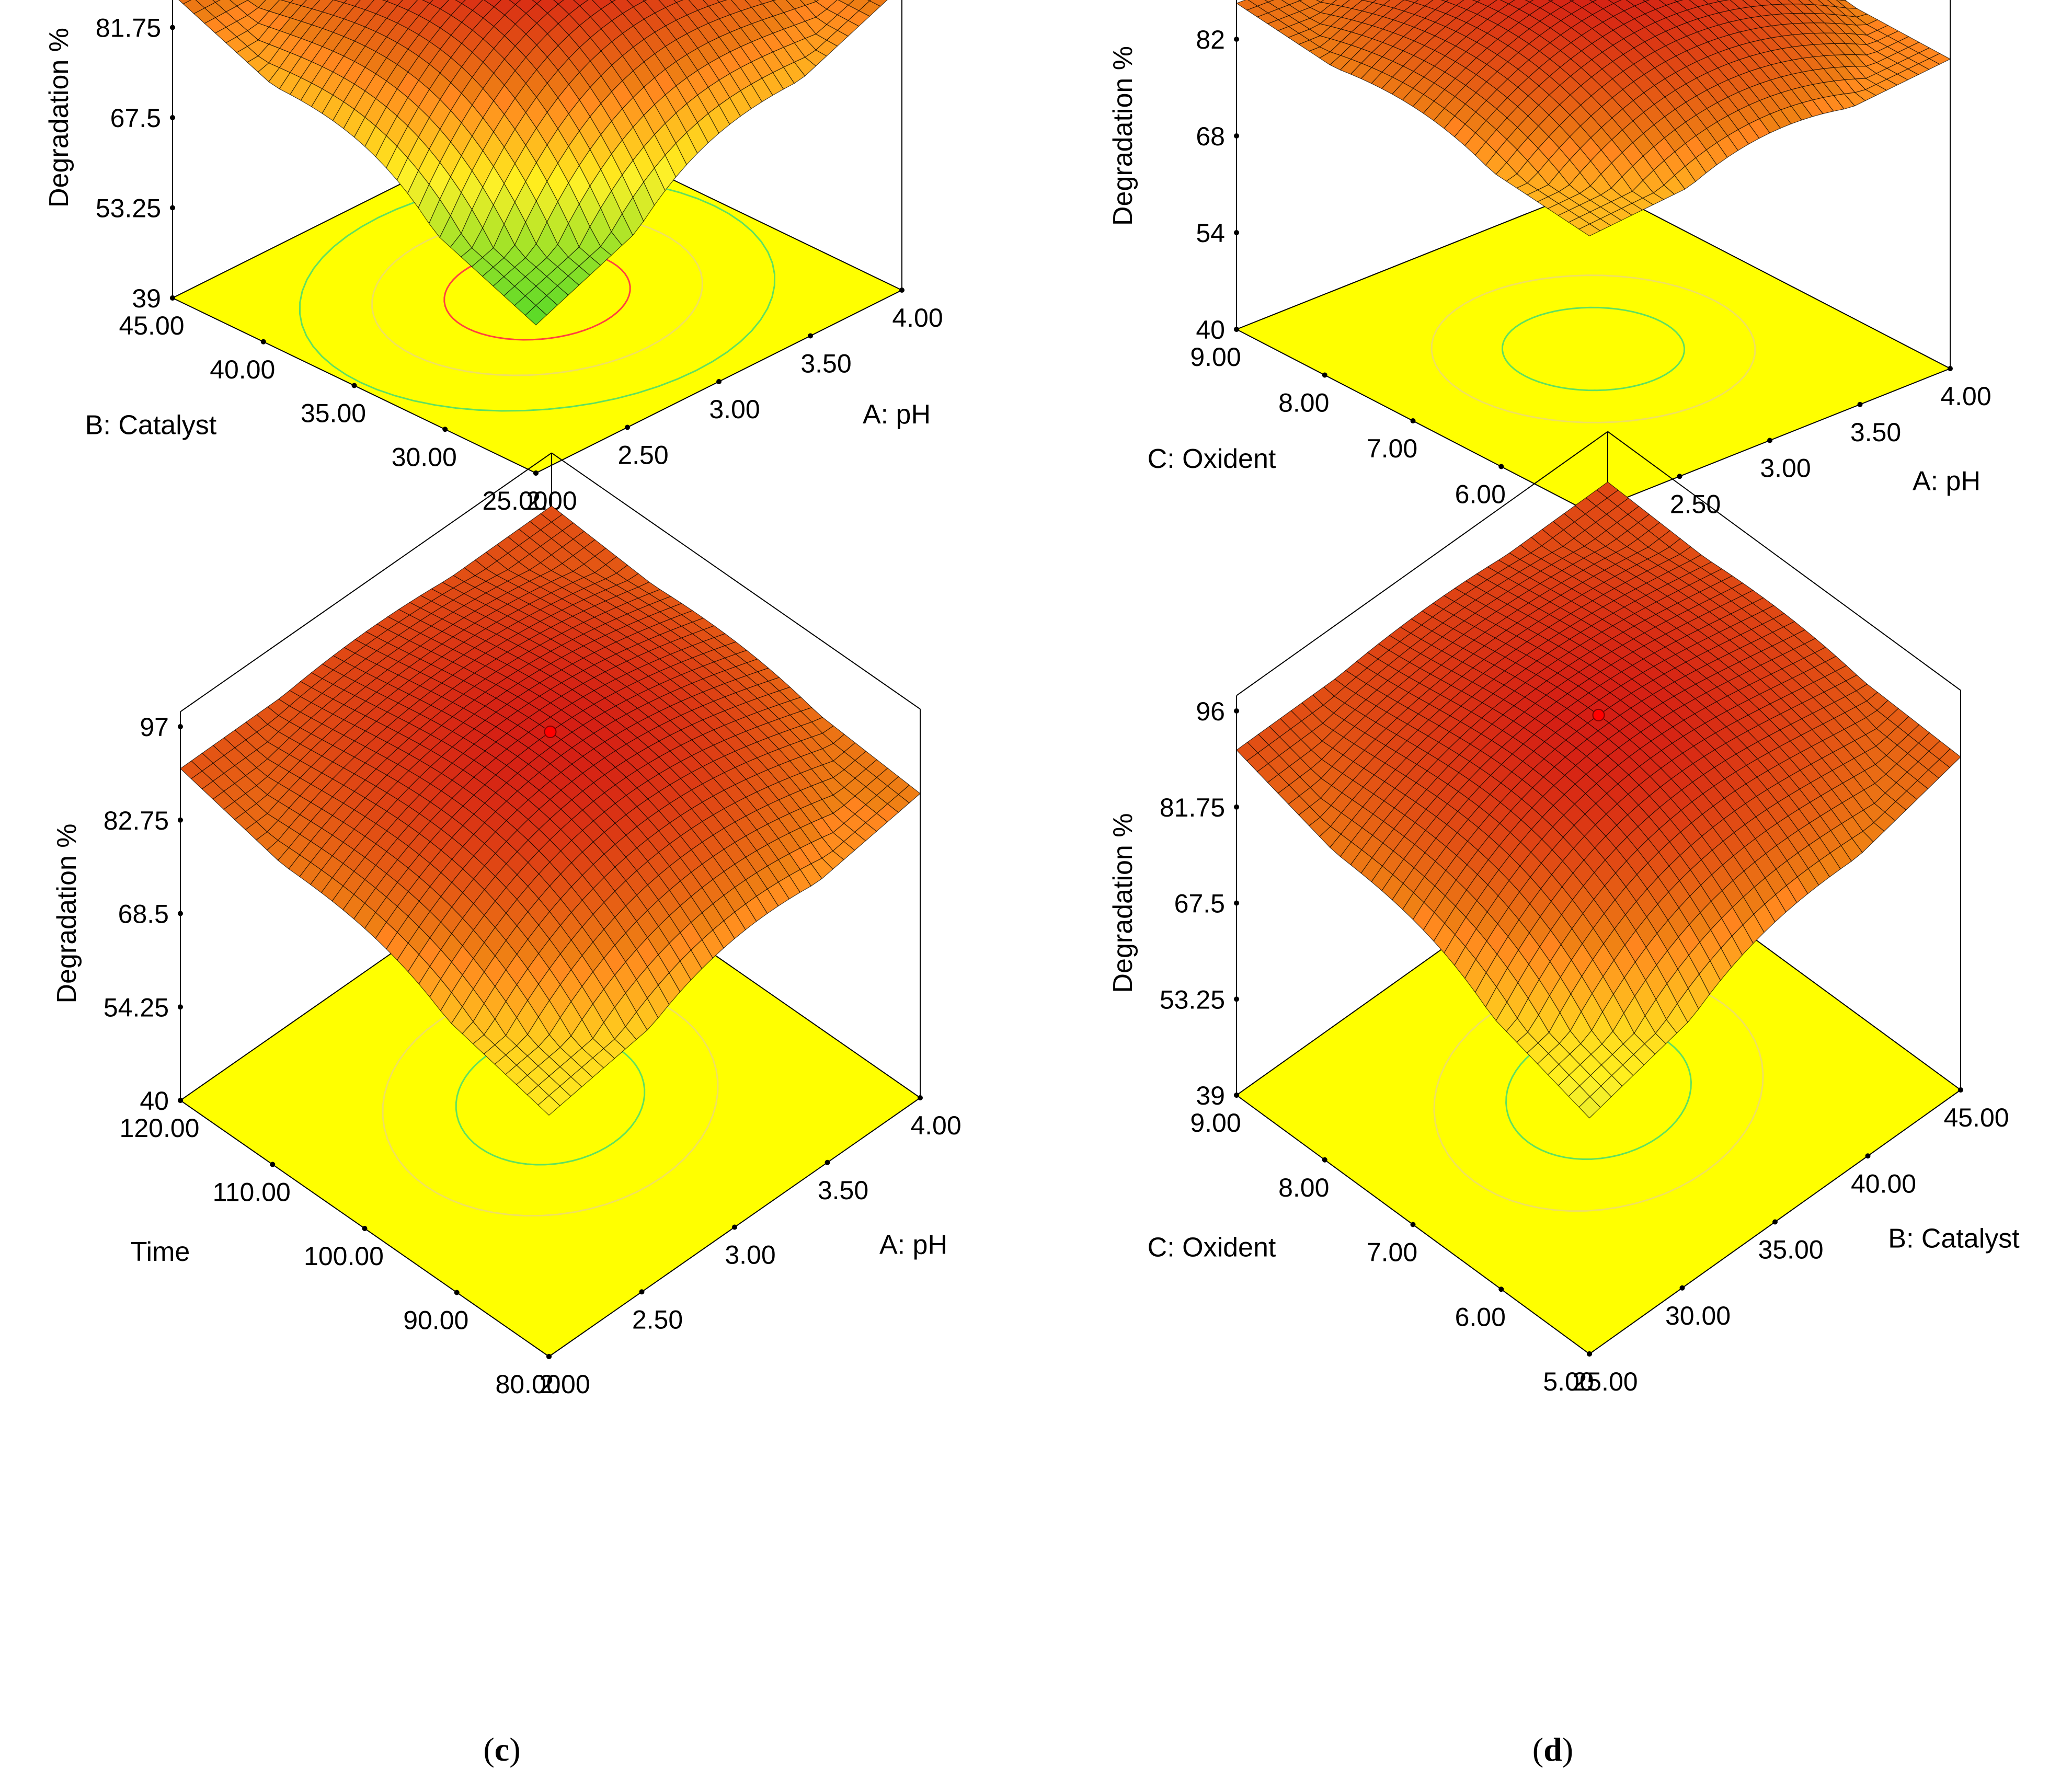  Describe the element at coordinates (1569, 1381) in the screenshot. I see `y-tick-label: 5.00` at that location.